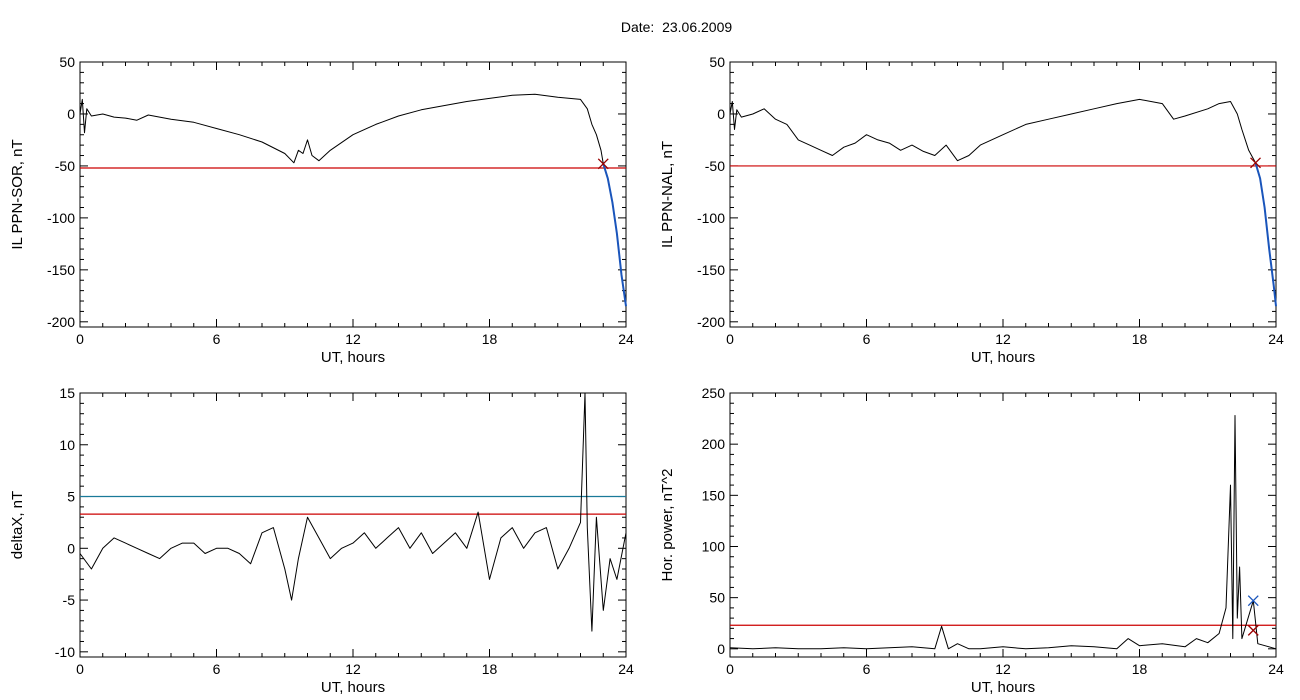  Describe the element at coordinates (65, 652) in the screenshot. I see `y-tick-label: -10` at that location.